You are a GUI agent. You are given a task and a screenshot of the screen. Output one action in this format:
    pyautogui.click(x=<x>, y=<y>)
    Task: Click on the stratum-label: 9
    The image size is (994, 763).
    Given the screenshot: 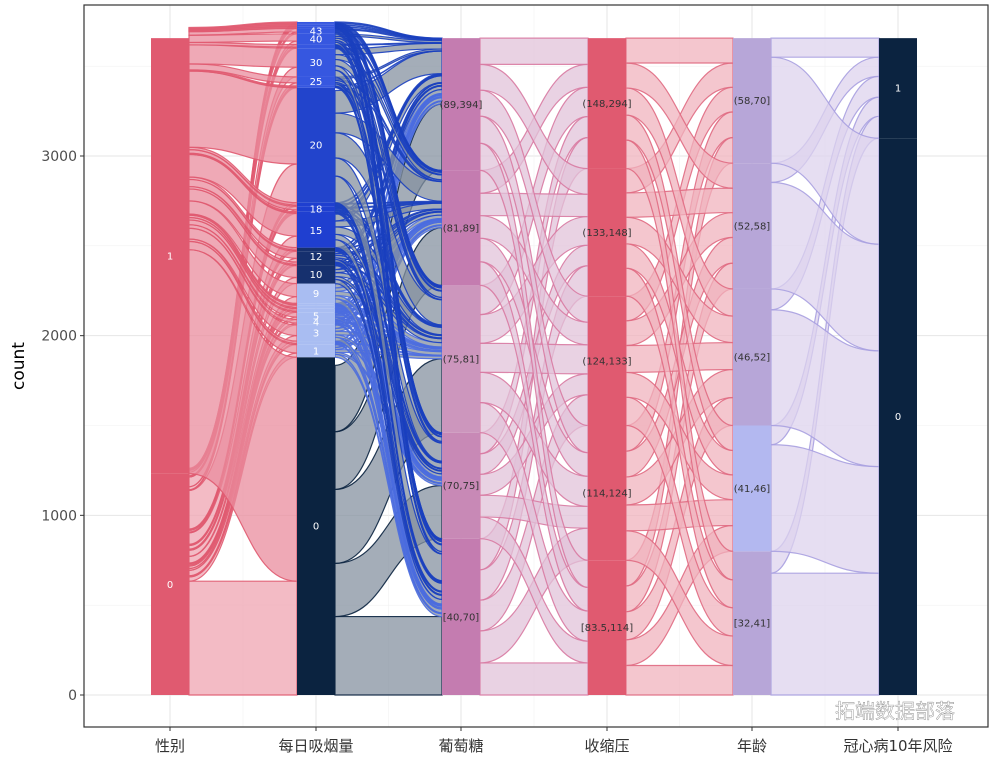 What is the action you would take?
    pyautogui.click(x=316, y=294)
    